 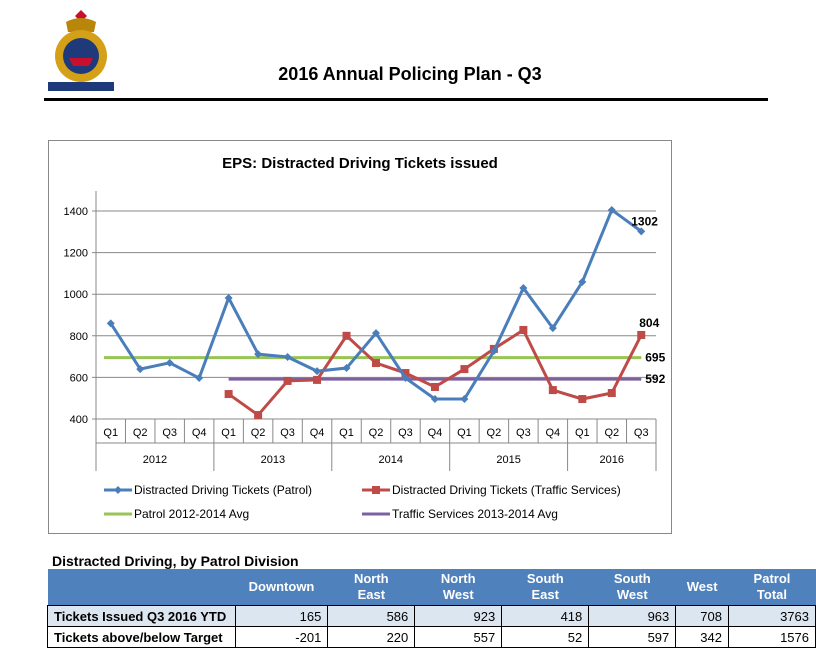 I want to click on y-tick-label: 600, so click(x=79, y=378).